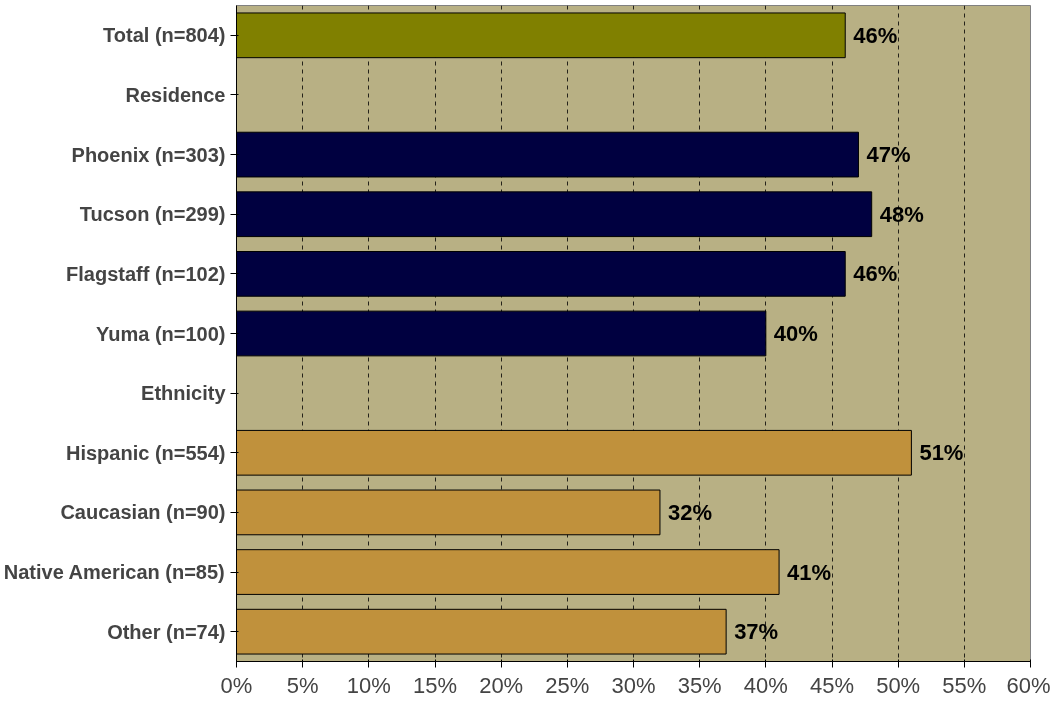  Describe the element at coordinates (146, 273) in the screenshot. I see `y-tick-label: Flagstaff (n=102)` at that location.